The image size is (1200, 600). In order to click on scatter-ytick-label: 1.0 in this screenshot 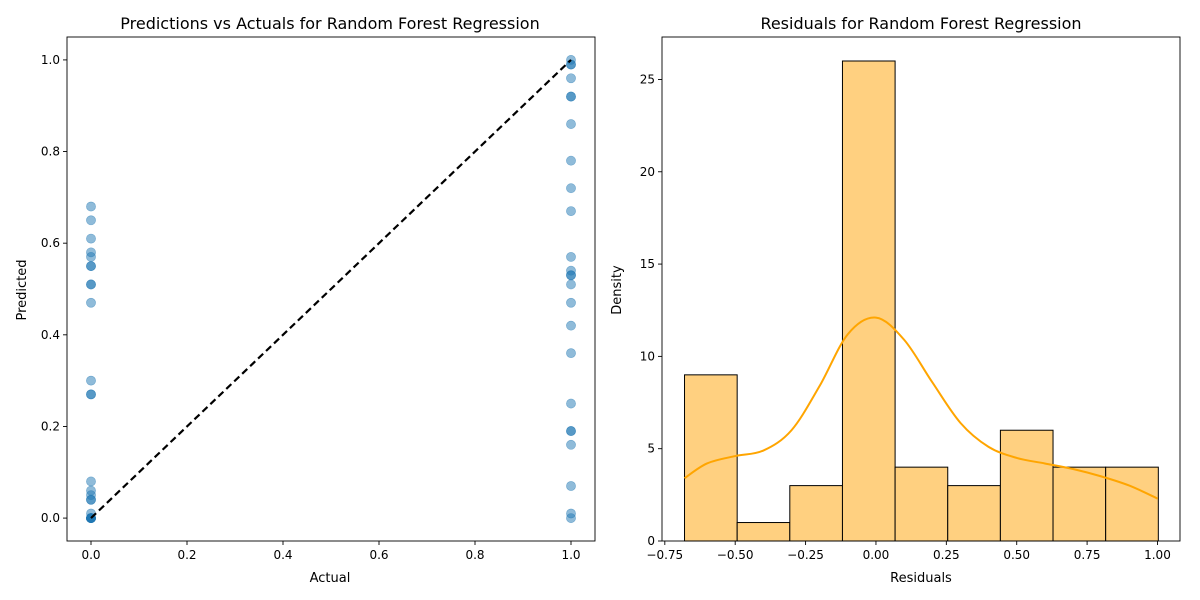, I will do `click(50, 60)`.